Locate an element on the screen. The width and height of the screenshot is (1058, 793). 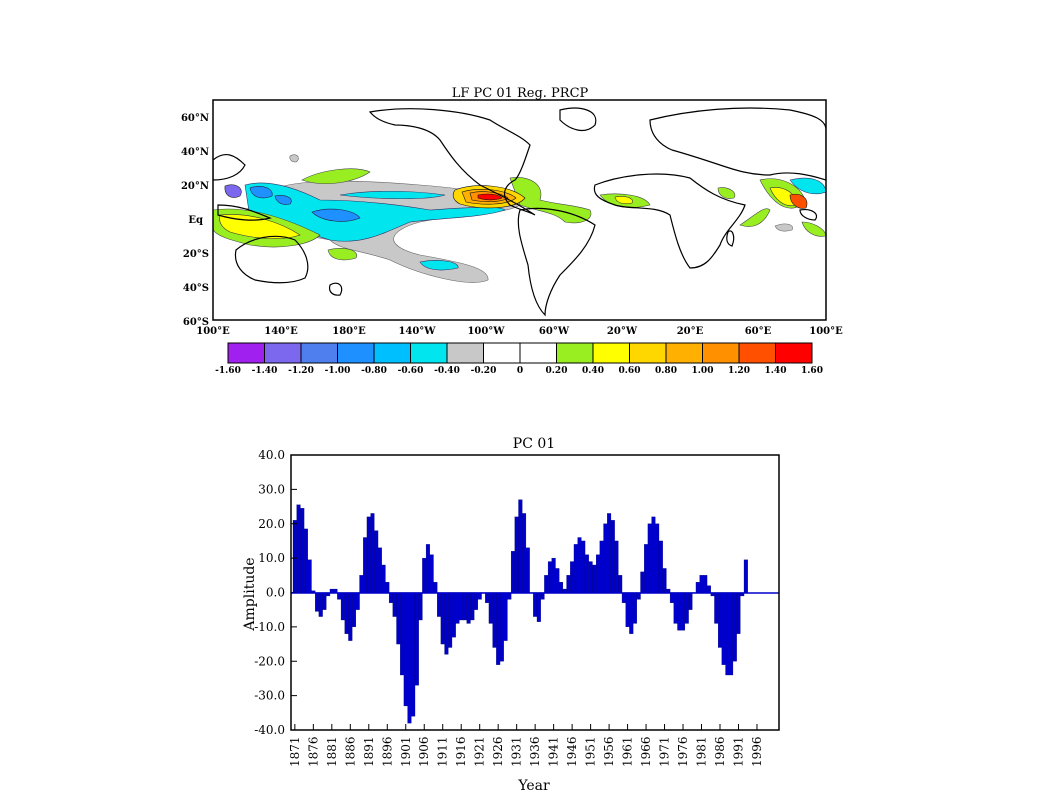
y-tick-label: -10.0 is located at coordinates (269, 627).